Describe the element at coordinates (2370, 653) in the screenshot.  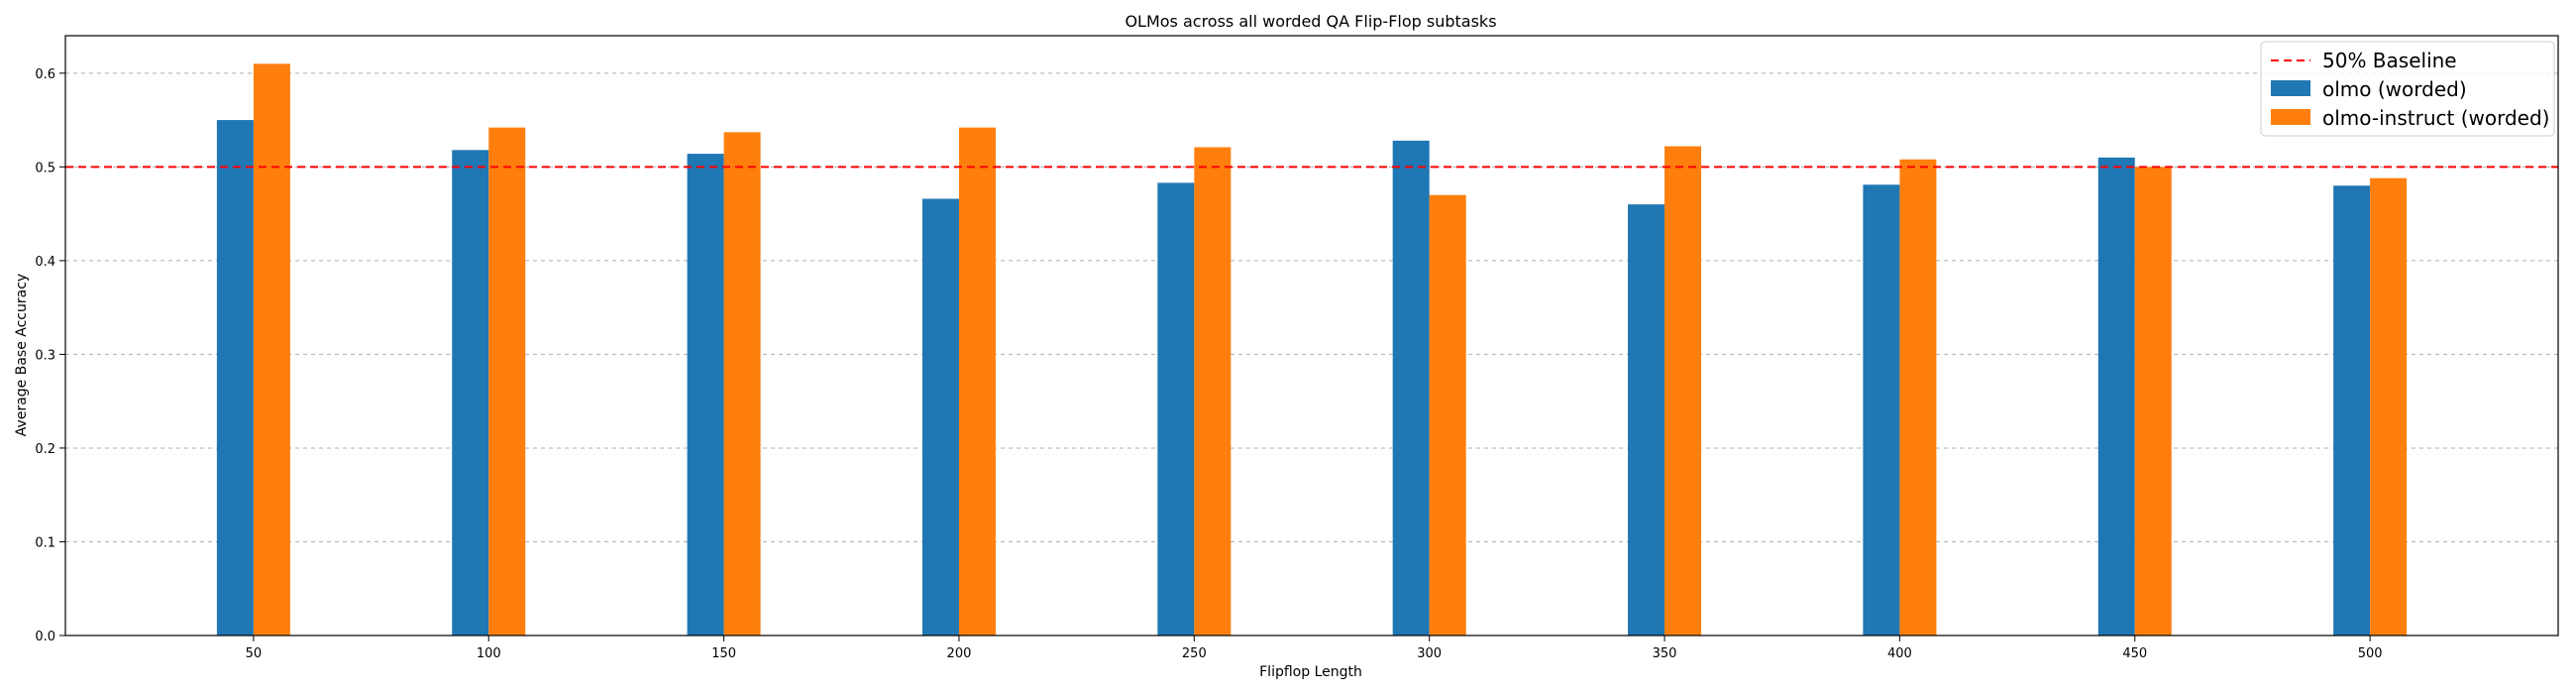
I see `x-tick-label: 500` at that location.